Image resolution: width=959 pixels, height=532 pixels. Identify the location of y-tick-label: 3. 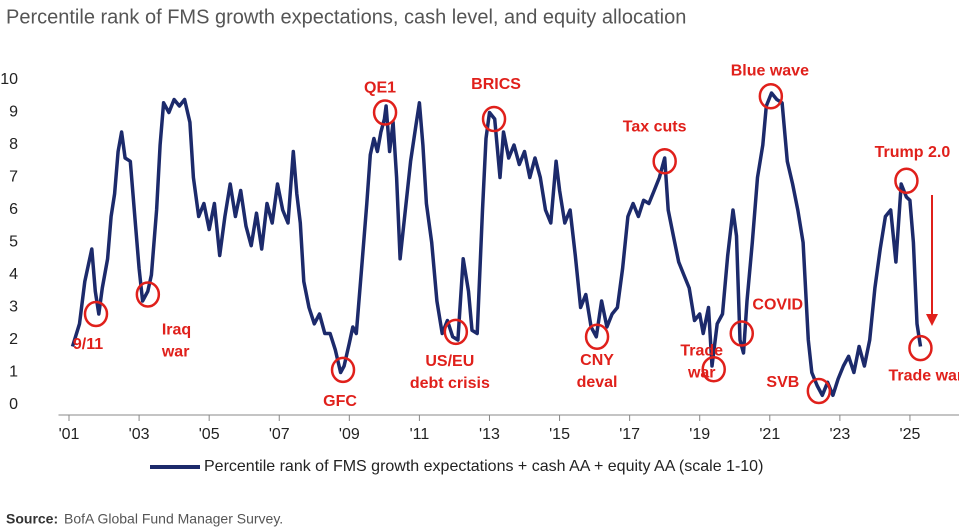
(13, 307).